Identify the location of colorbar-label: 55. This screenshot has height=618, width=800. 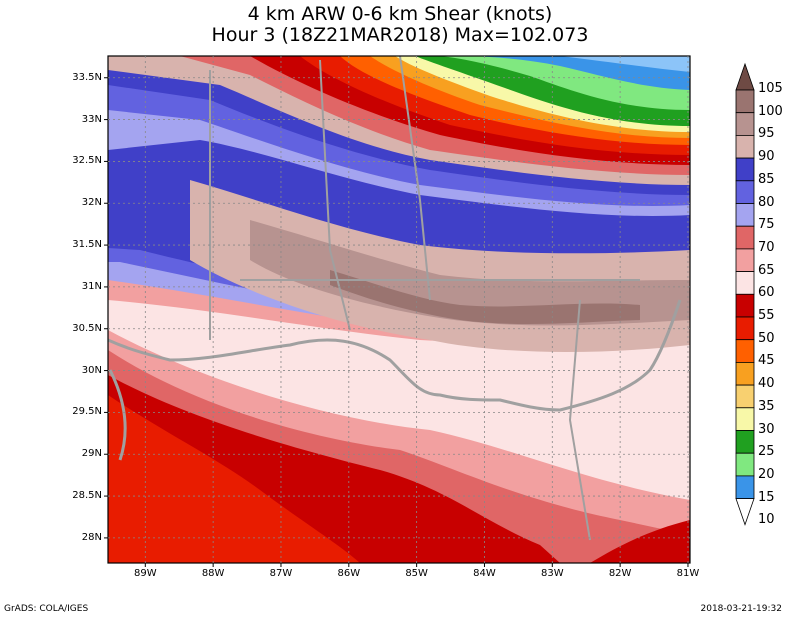
(766, 315).